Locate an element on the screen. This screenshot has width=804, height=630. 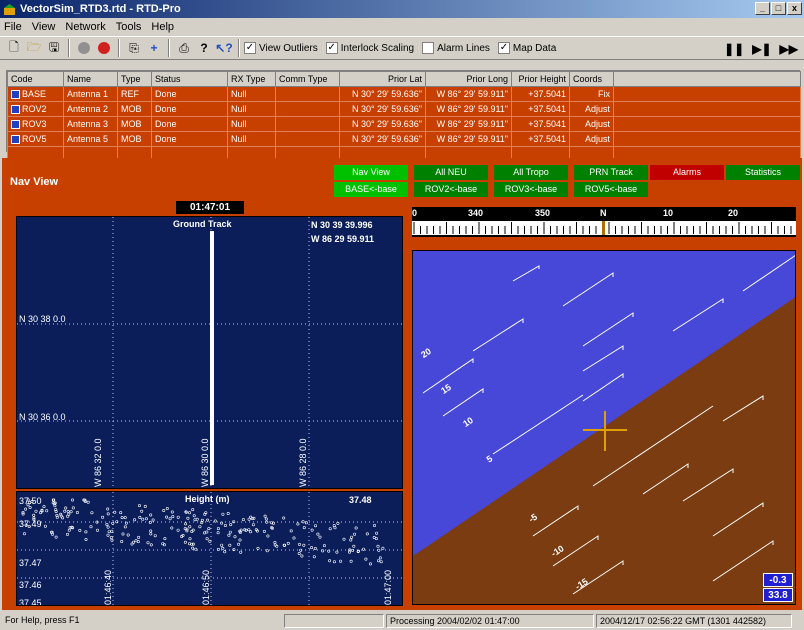
y-tick-label: N 30 38 0.0 is located at coordinates (42, 319).